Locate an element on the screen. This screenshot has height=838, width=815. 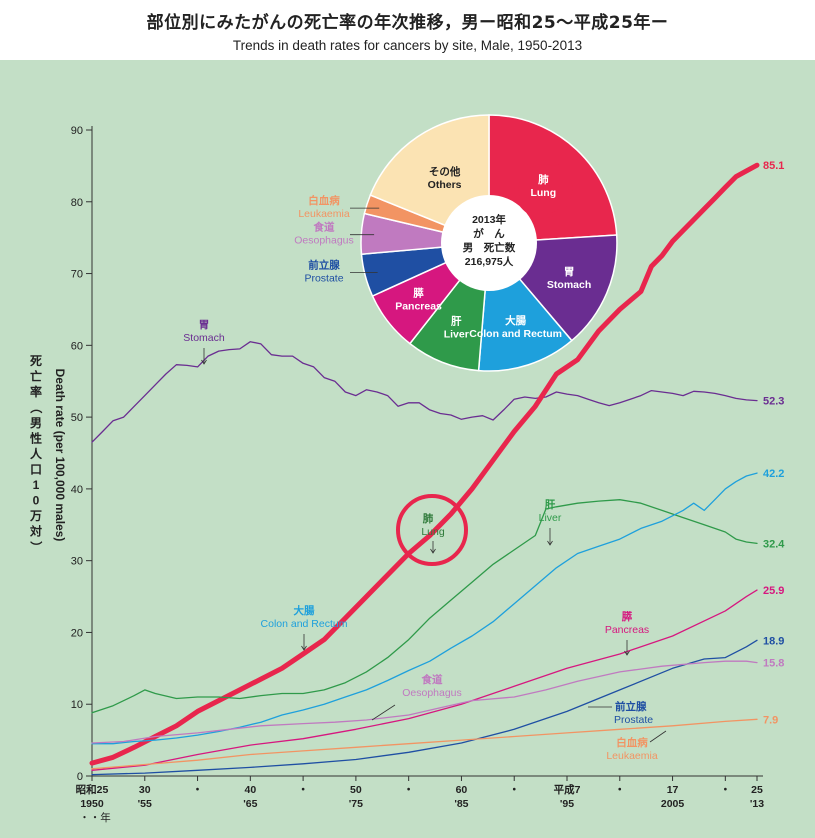
annotation-colon-en: Colon and Rectum is located at coordinates (304, 624).